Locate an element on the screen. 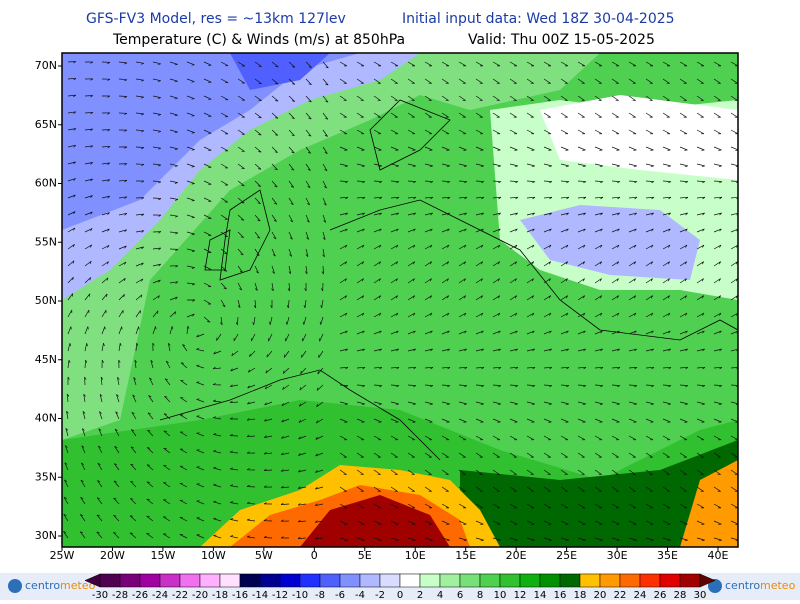  colorbar-label: -28 is located at coordinates (120, 595).